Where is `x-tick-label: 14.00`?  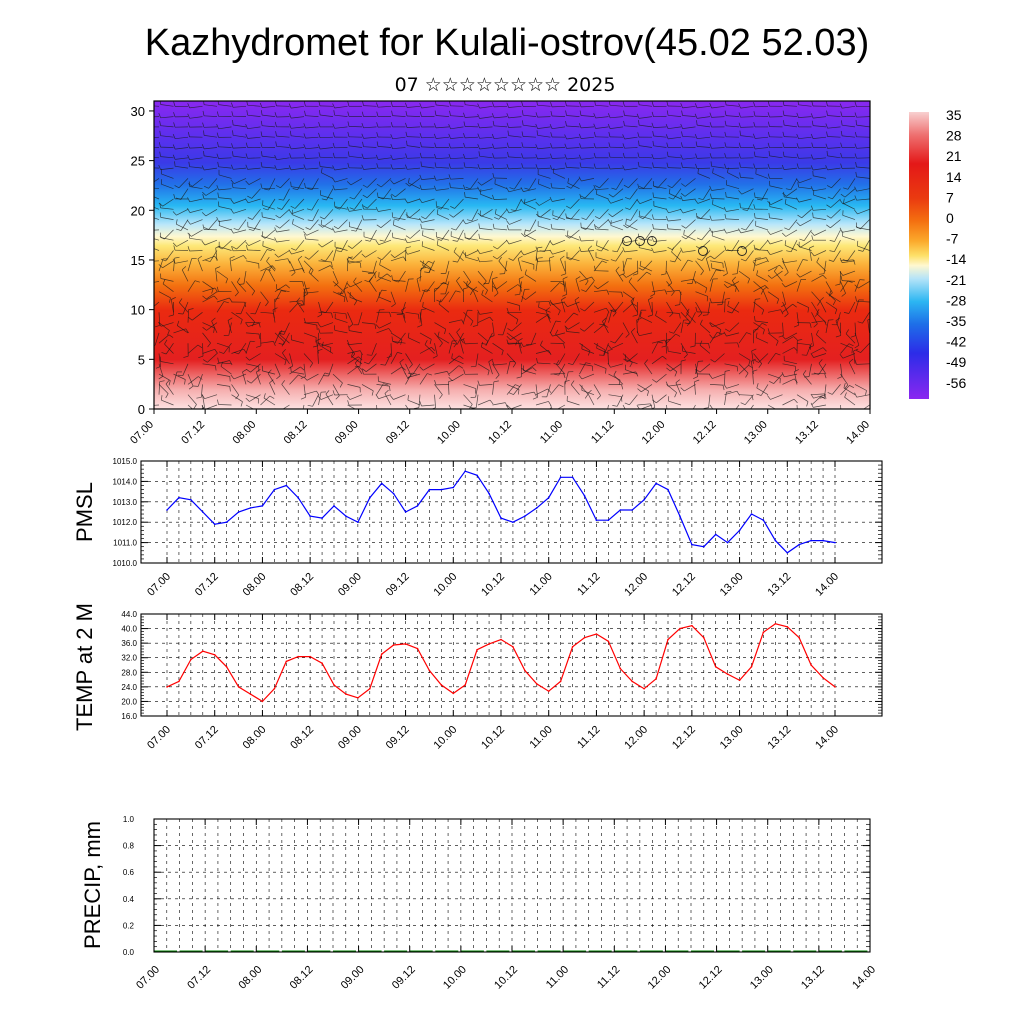
x-tick-label: 14.00 is located at coordinates (827, 738).